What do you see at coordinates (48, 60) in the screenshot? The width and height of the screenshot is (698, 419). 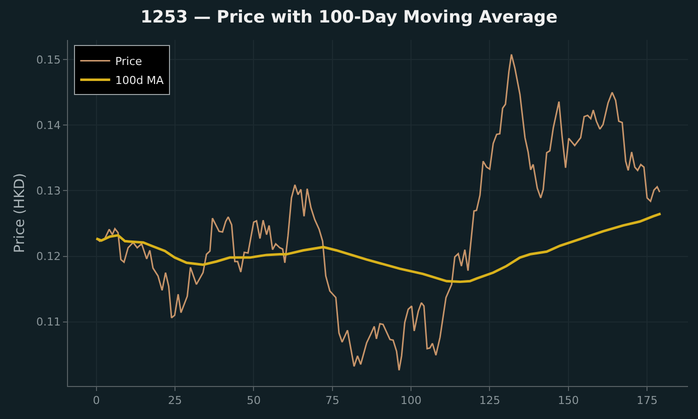 I see `y-tick-label: 0.15` at bounding box center [48, 60].